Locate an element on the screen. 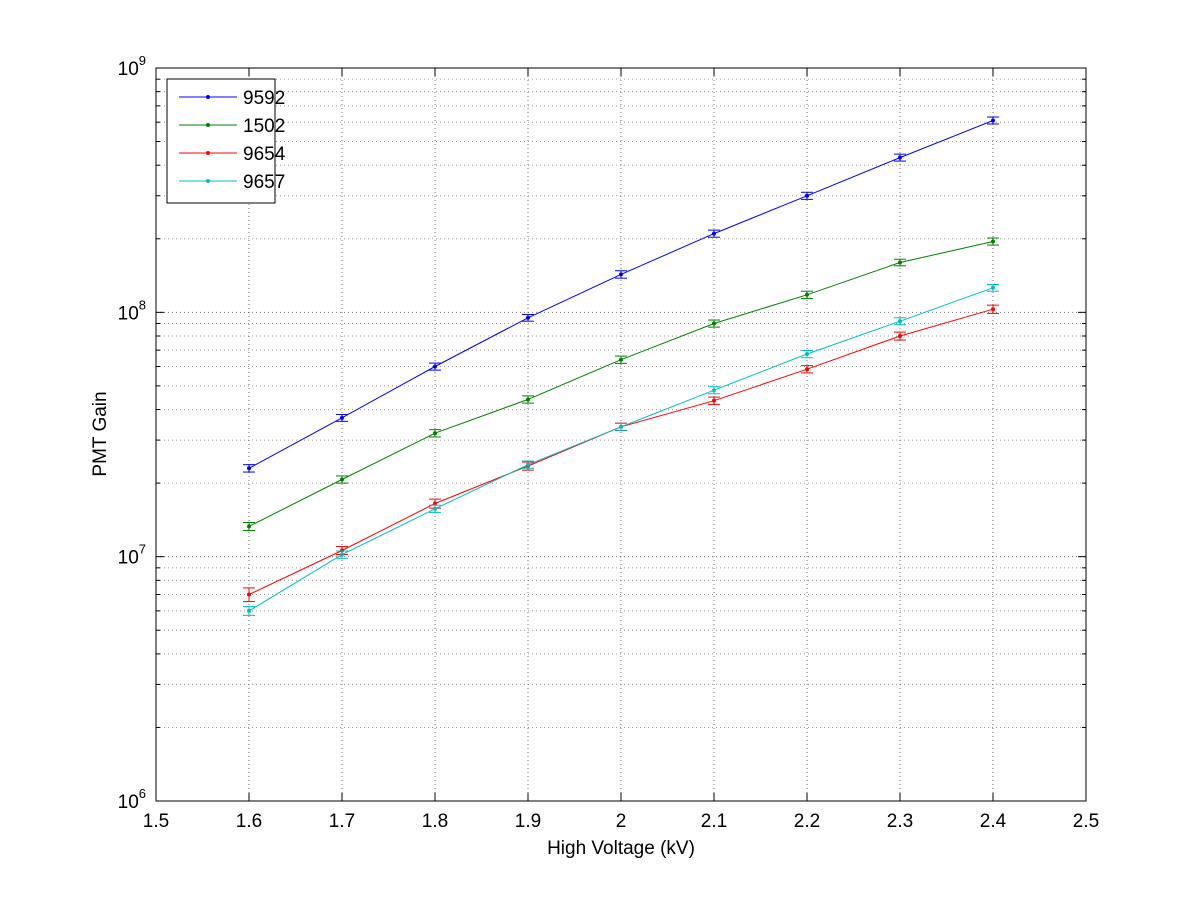 The height and width of the screenshot is (900, 1200). x-tick-label: 2.2 is located at coordinates (807, 821).